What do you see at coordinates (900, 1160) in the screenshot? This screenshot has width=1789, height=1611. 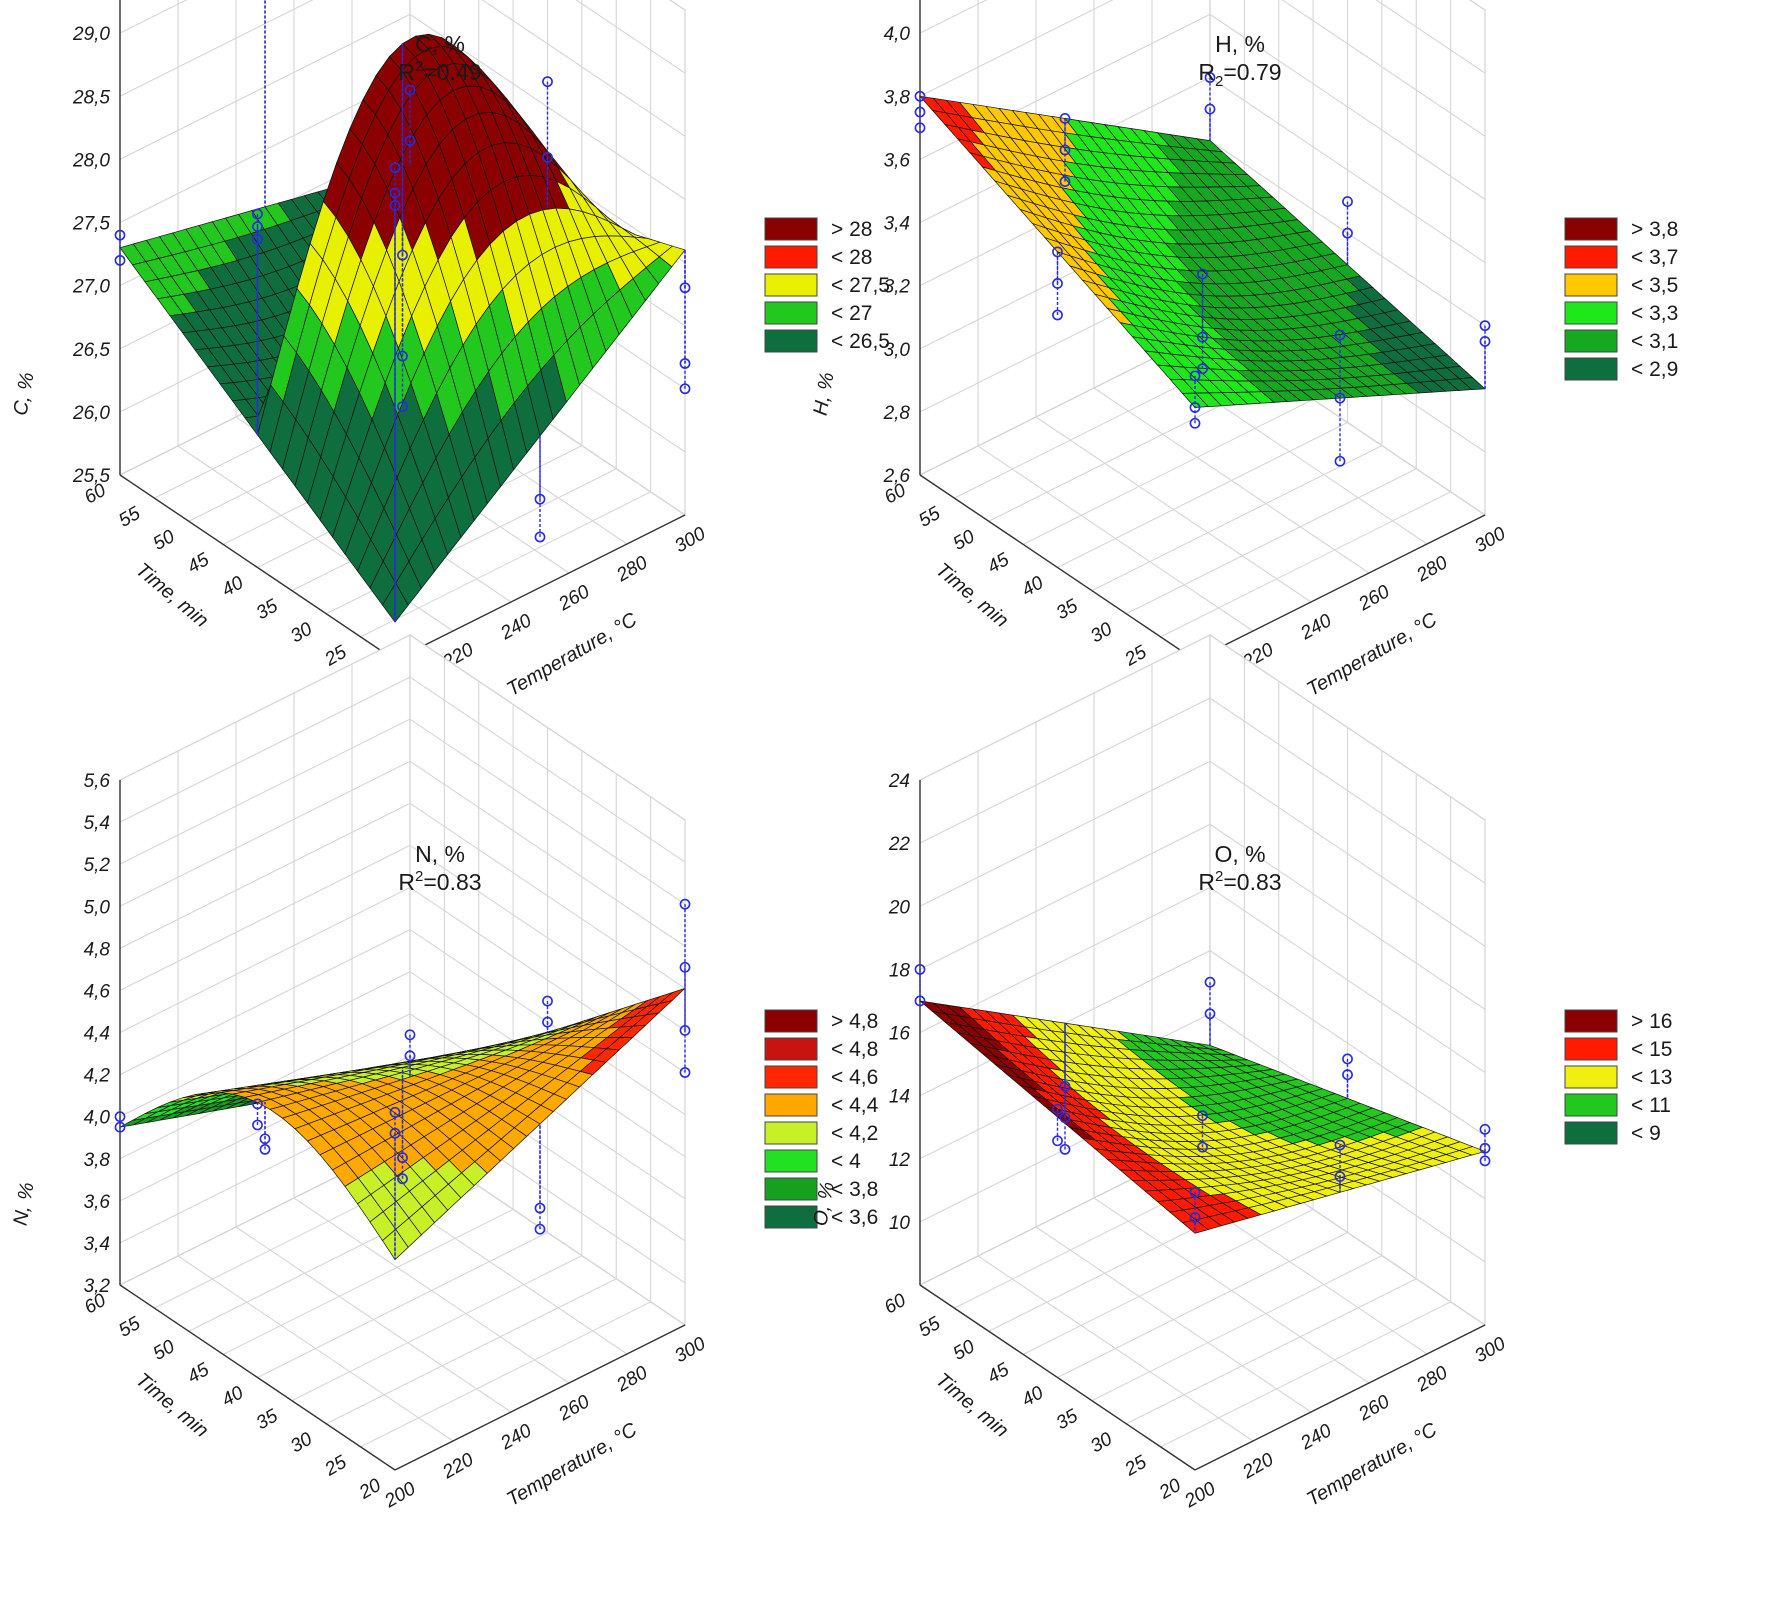 I see `z-tick-label: 12` at bounding box center [900, 1160].